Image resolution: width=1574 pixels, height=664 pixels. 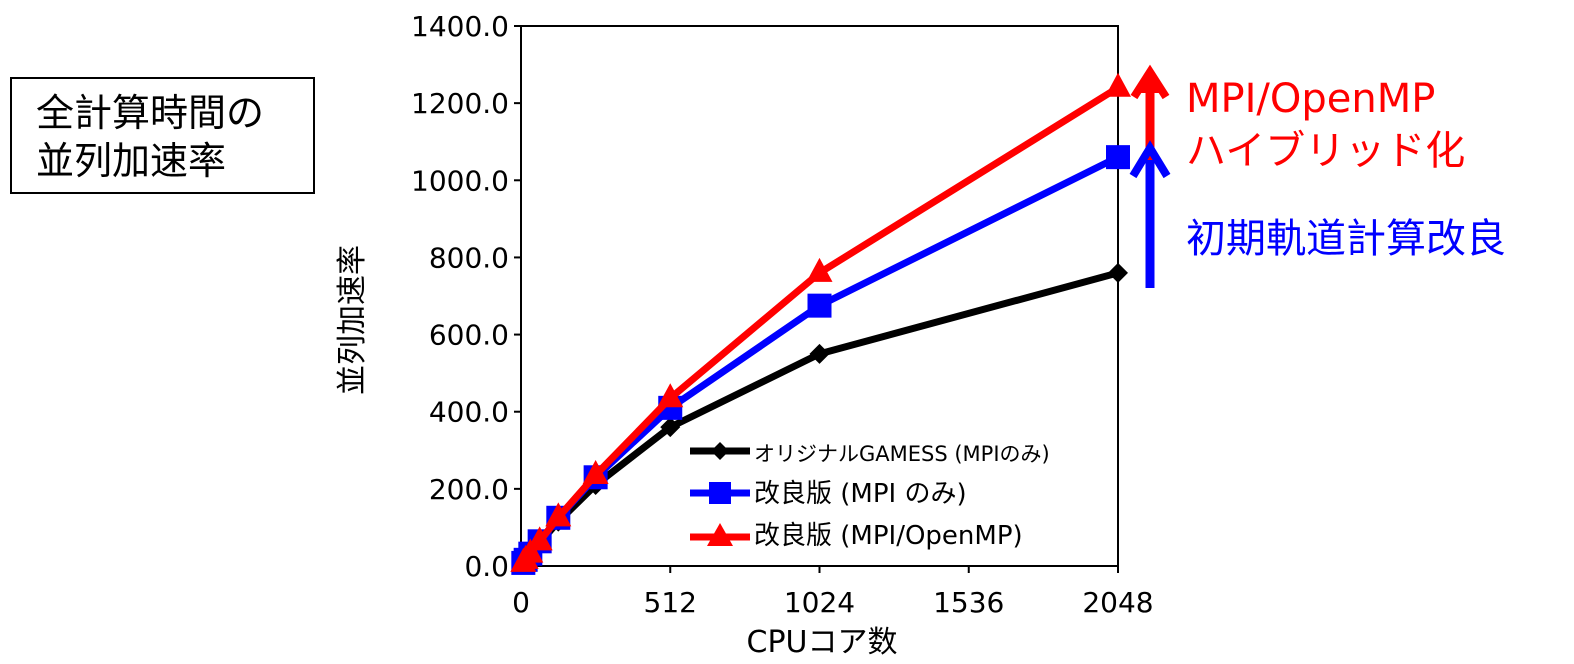 What do you see at coordinates (822, 642) in the screenshot?
I see `x-axis-title: CPUコア数` at bounding box center [822, 642].